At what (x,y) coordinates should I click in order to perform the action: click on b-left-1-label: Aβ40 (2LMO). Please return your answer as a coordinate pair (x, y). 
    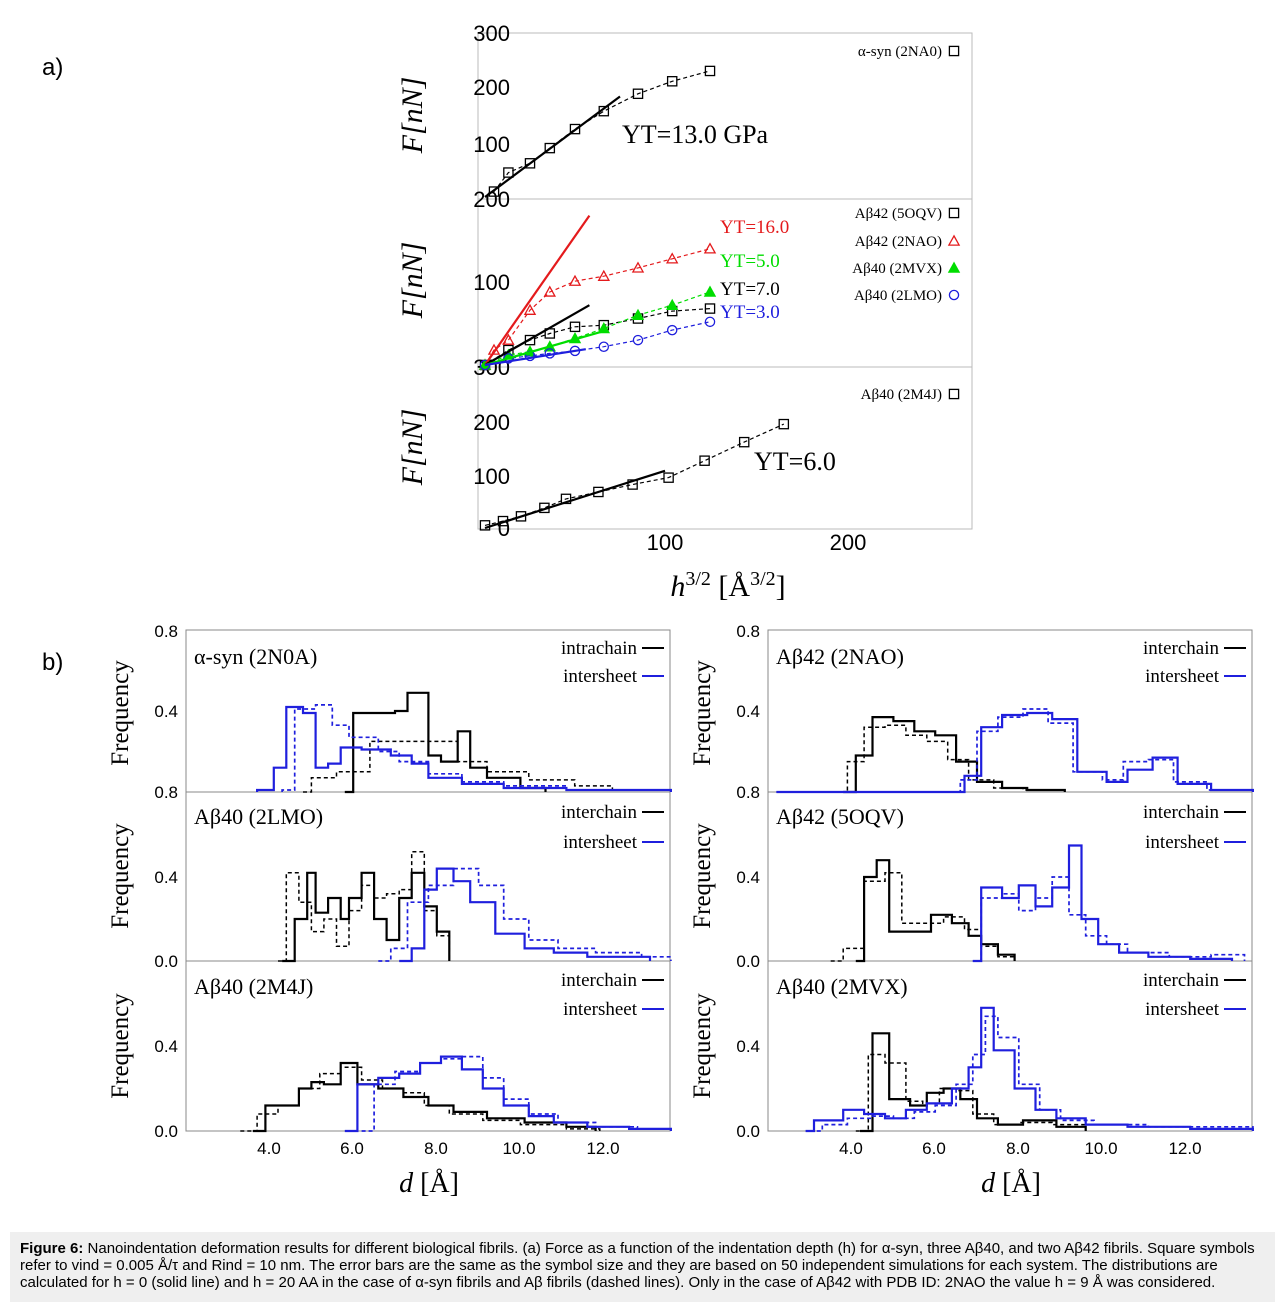
    Looking at the image, I should click on (258, 816).